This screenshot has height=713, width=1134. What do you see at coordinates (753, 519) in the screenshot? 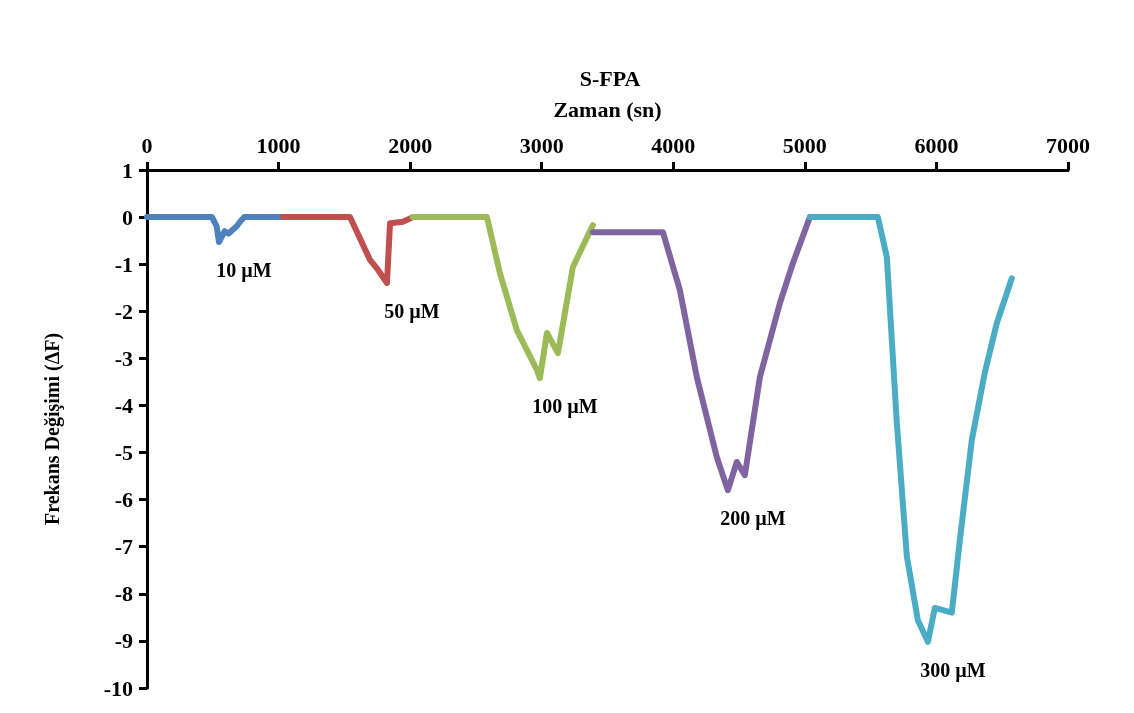
I see `annotation: 200 µM` at bounding box center [753, 519].